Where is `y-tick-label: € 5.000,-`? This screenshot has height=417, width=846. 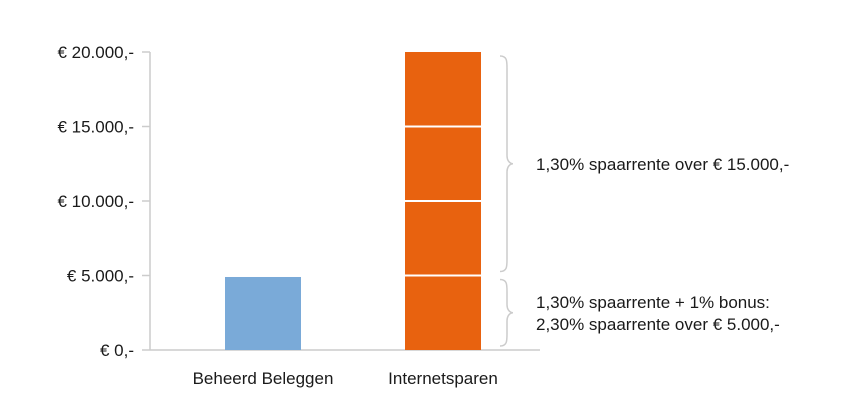 y-tick-label: € 5.000,- is located at coordinates (100, 276).